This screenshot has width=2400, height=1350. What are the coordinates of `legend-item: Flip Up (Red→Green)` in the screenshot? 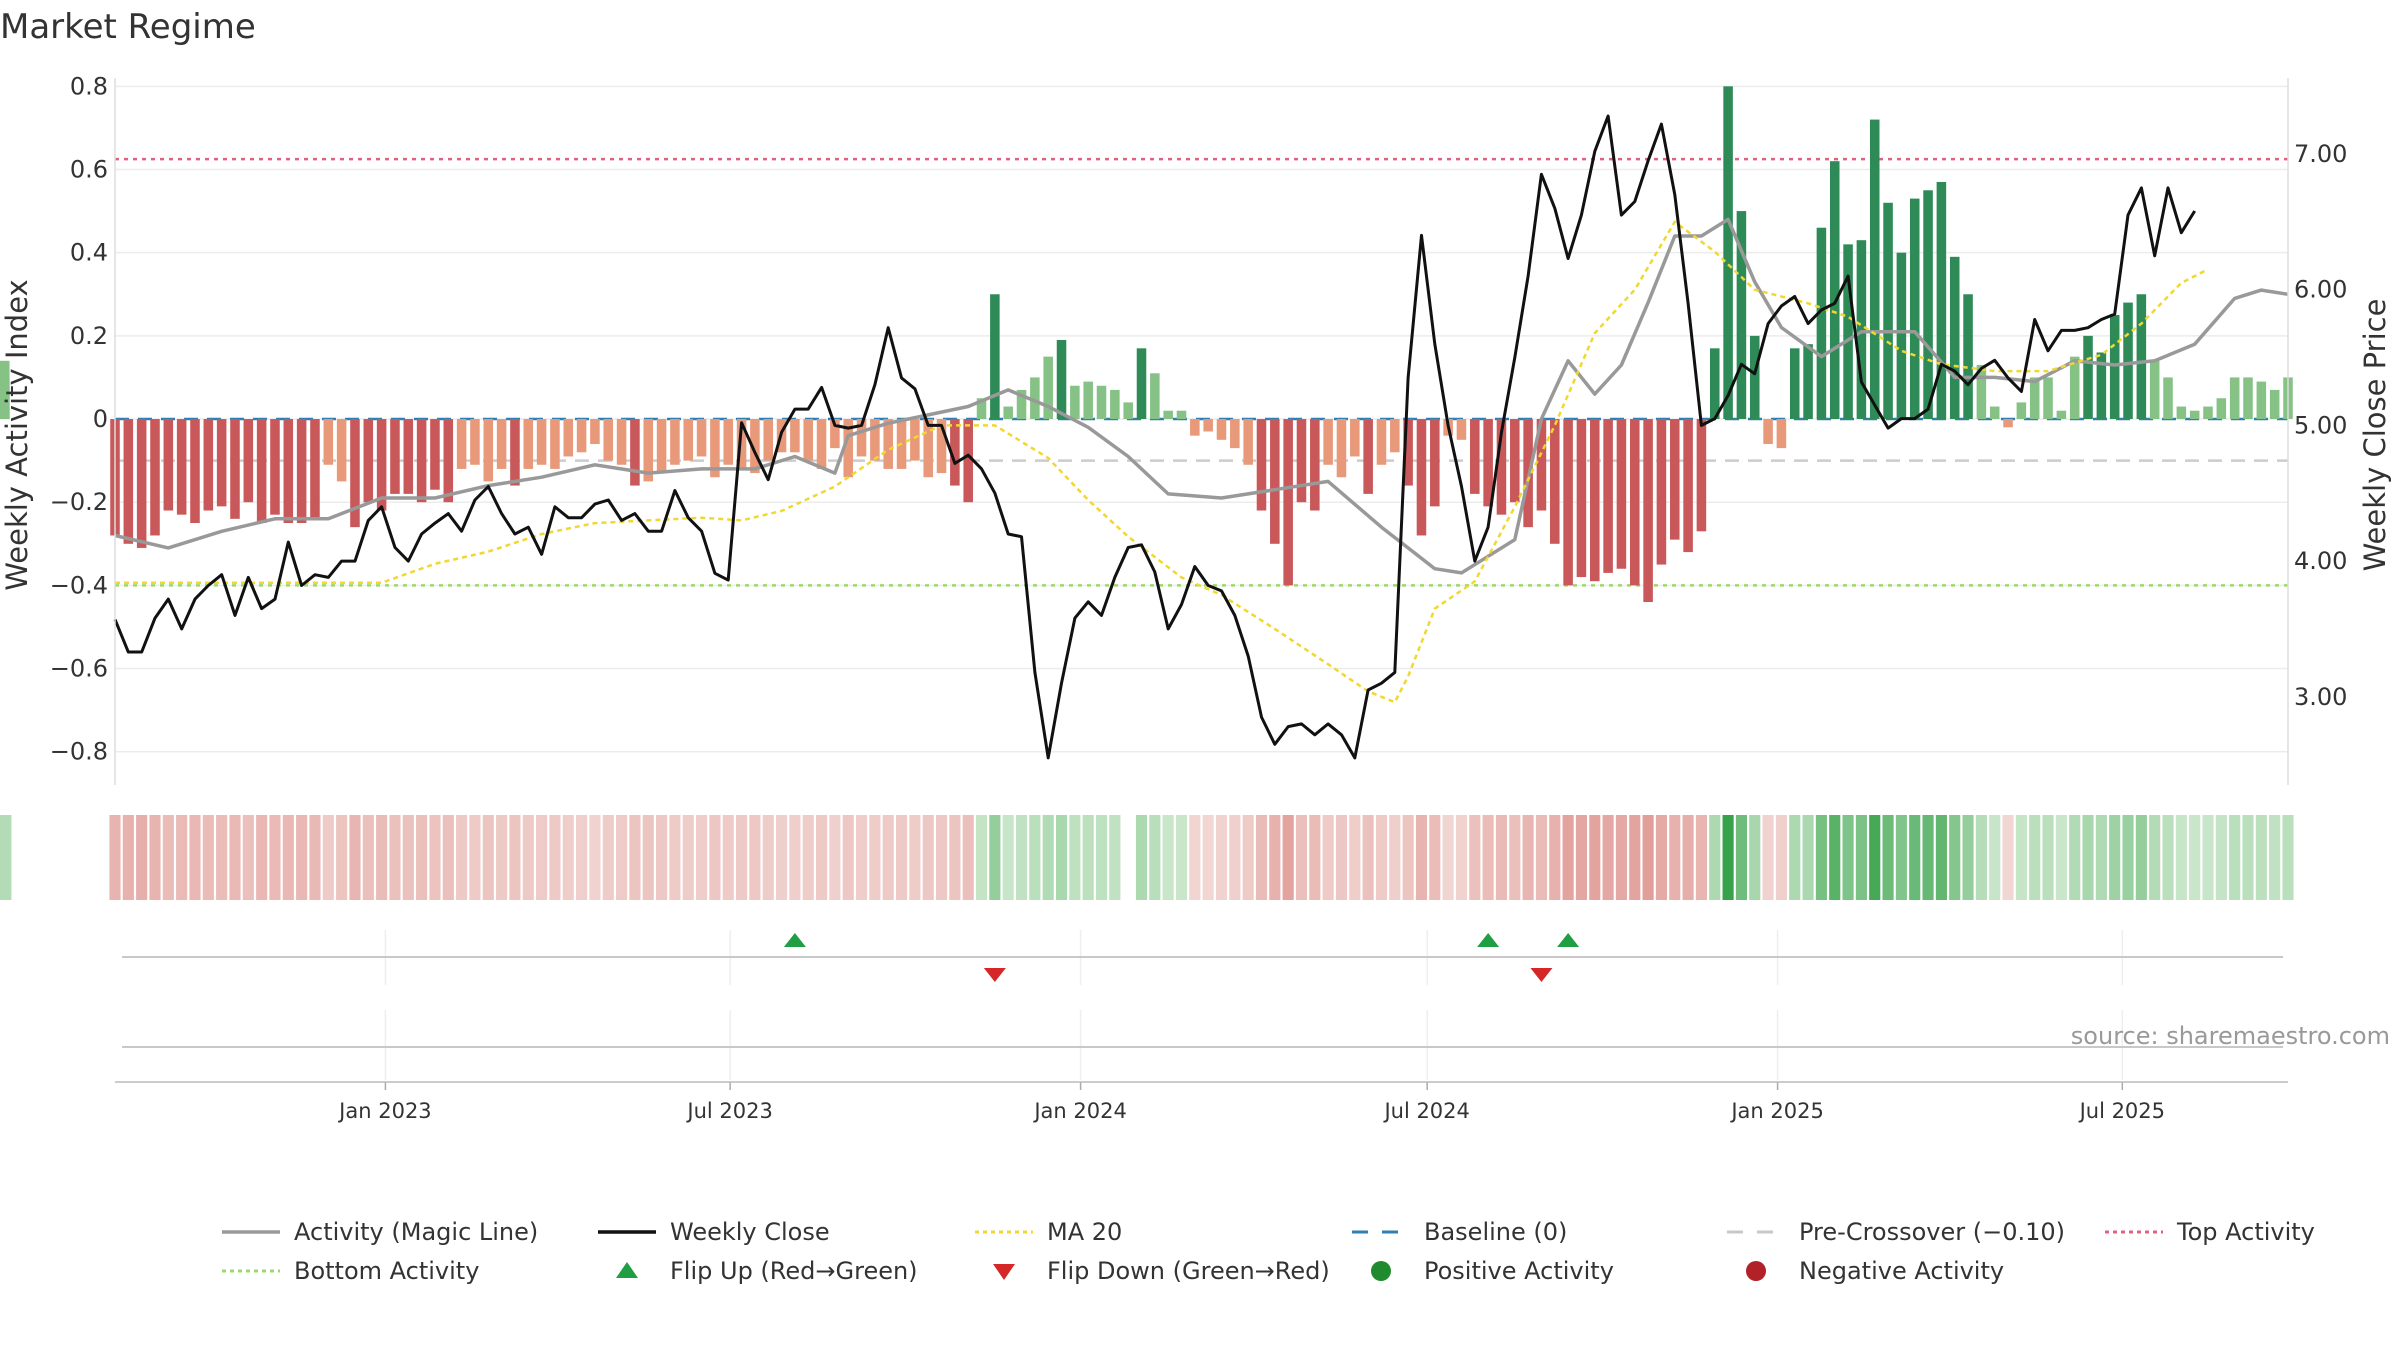 It's located at (767, 1271).